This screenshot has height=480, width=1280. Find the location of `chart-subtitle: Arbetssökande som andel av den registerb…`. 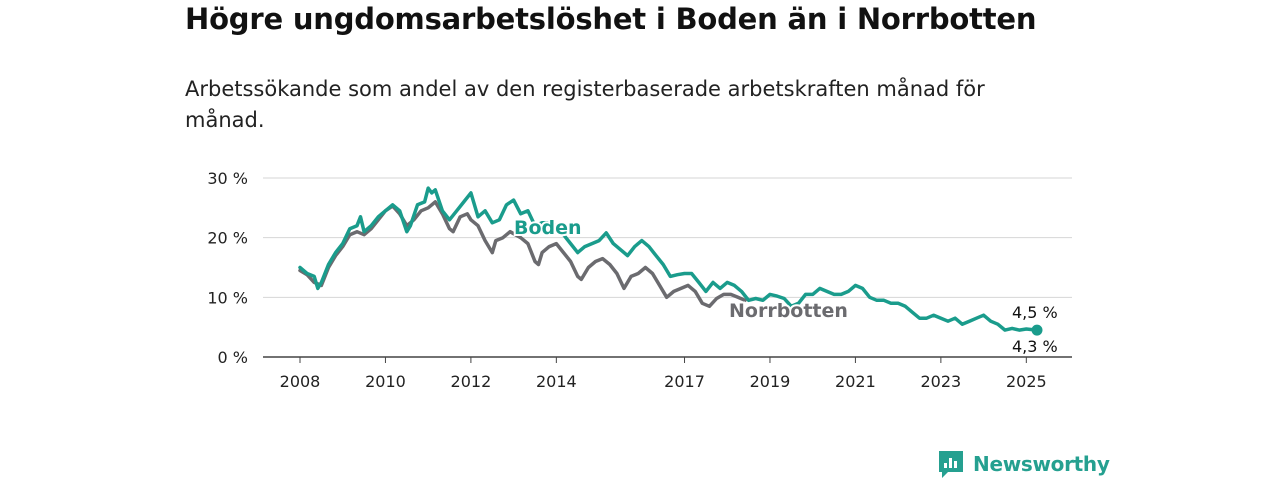

chart-subtitle: Arbetssökande som andel av den registerb… is located at coordinates (585, 104).